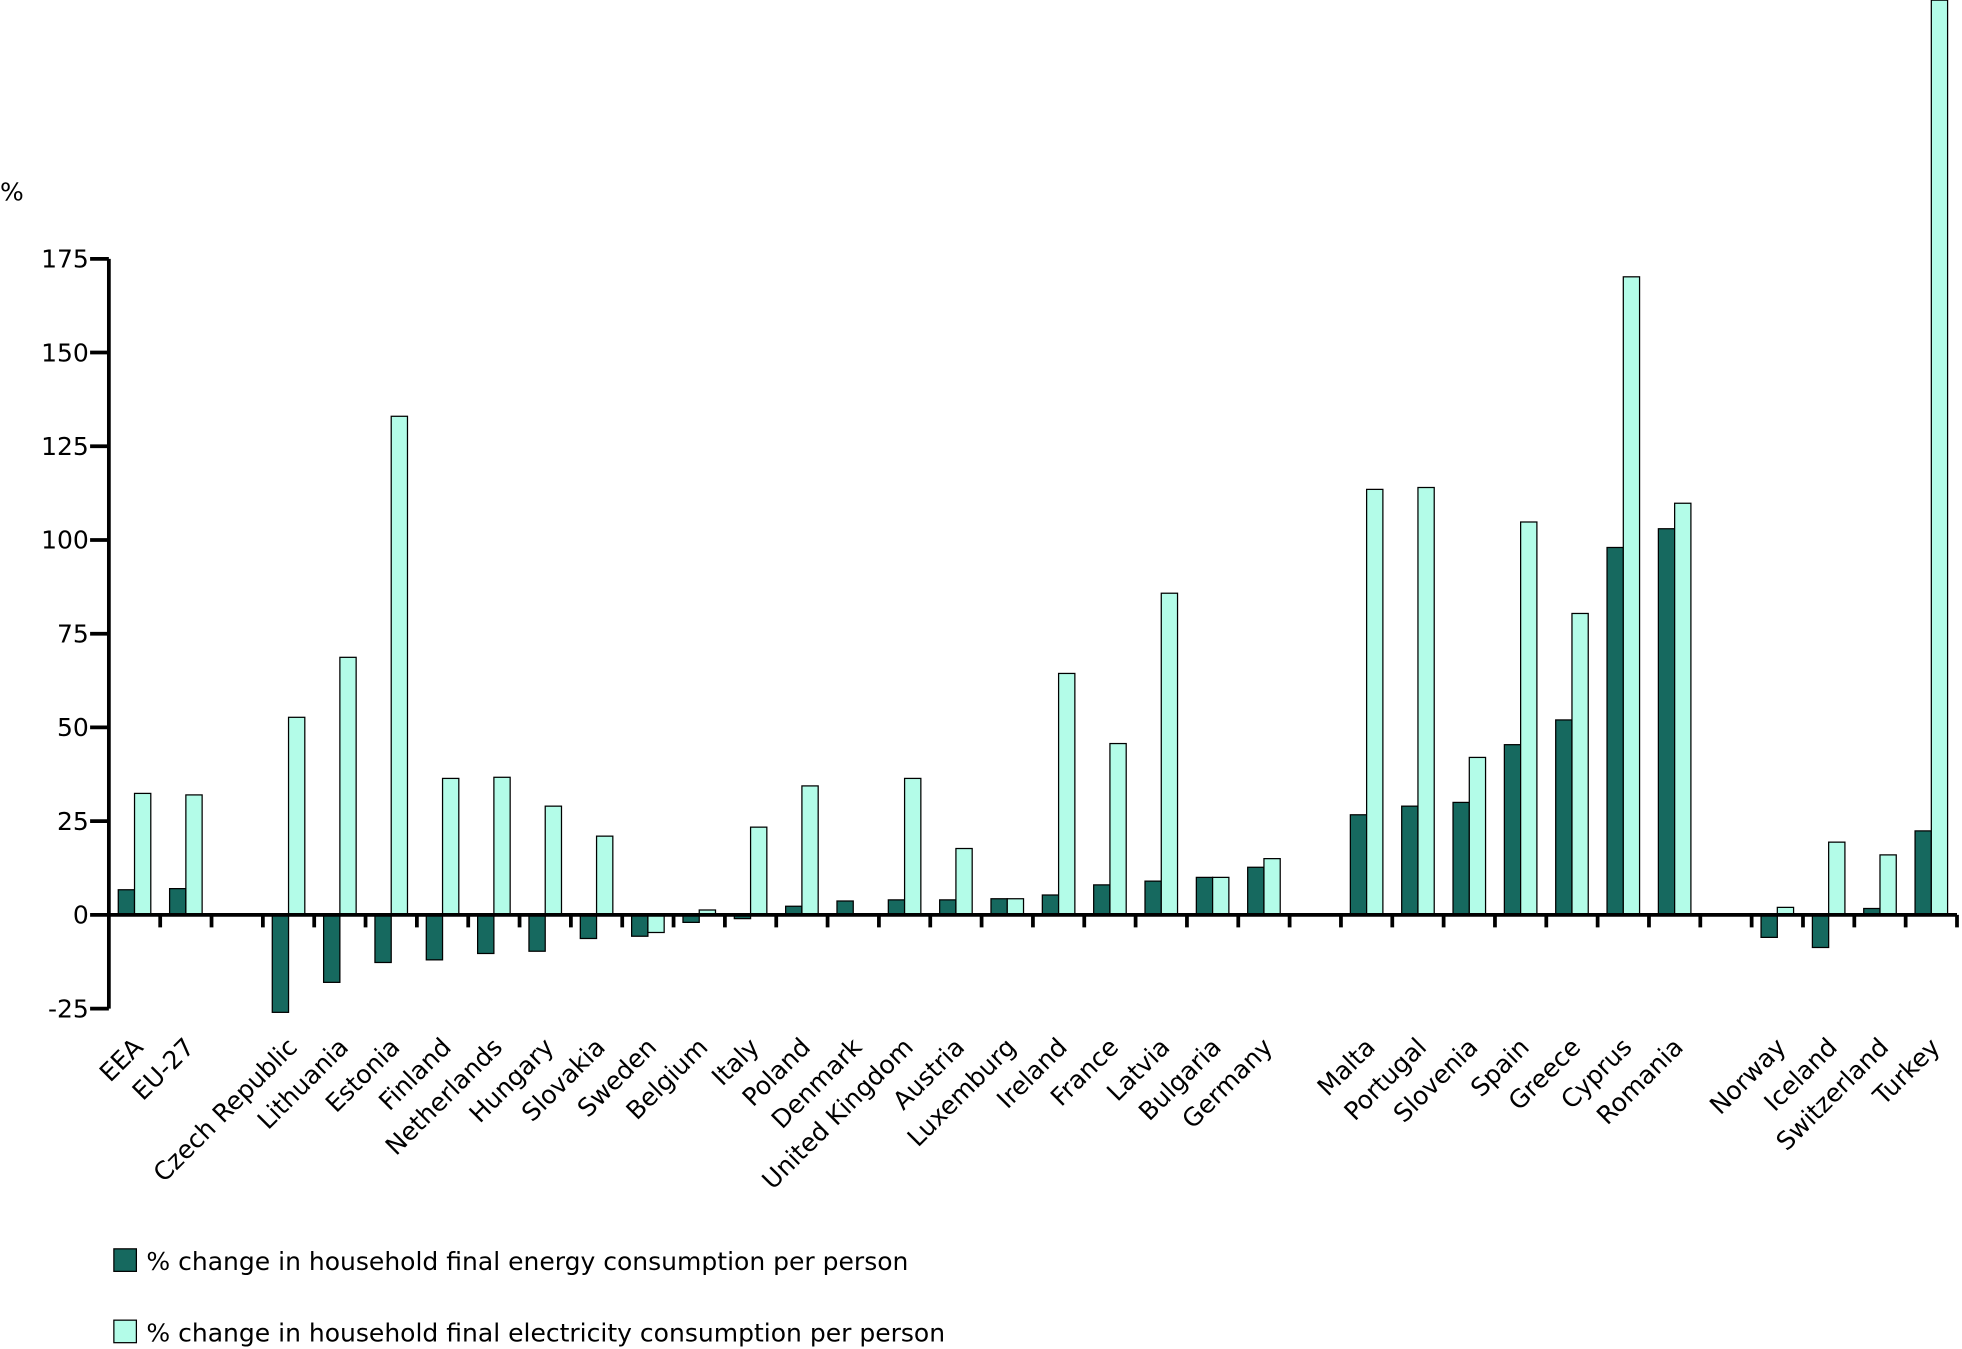 The image size is (1962, 1349). What do you see at coordinates (68, 1008) in the screenshot?
I see `y-tick-label: -25` at bounding box center [68, 1008].